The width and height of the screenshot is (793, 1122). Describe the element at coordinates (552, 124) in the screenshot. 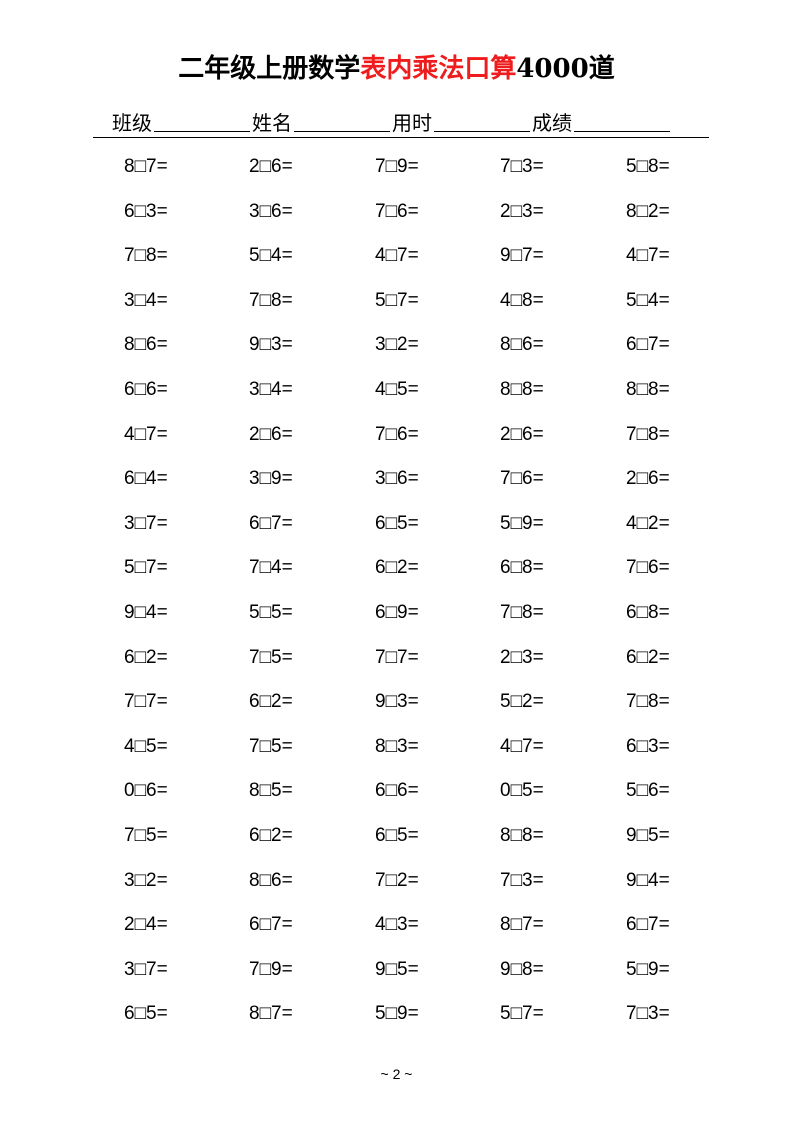

I see `score-label: 成绩` at that location.